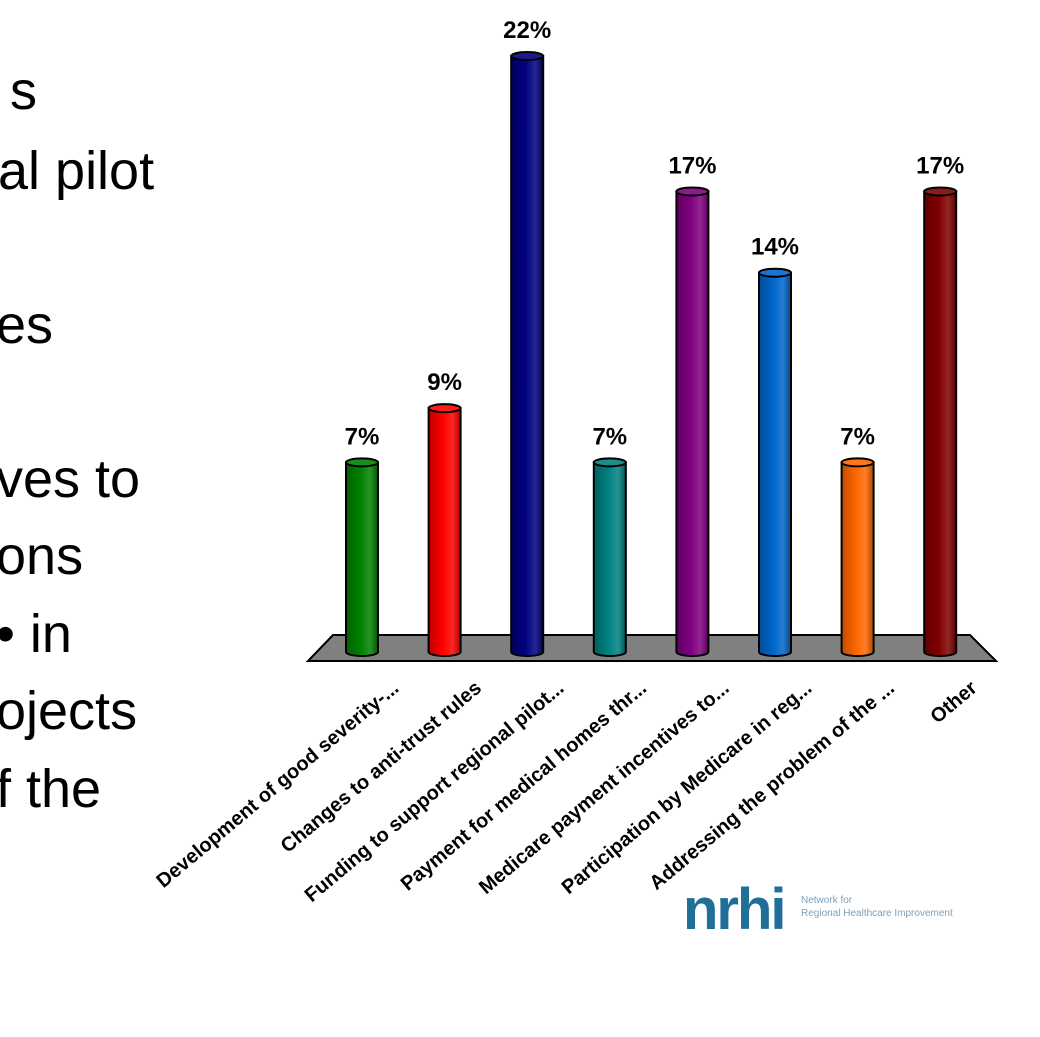  What do you see at coordinates (692, 165) in the screenshot?
I see `value-label-5: 17%` at bounding box center [692, 165].